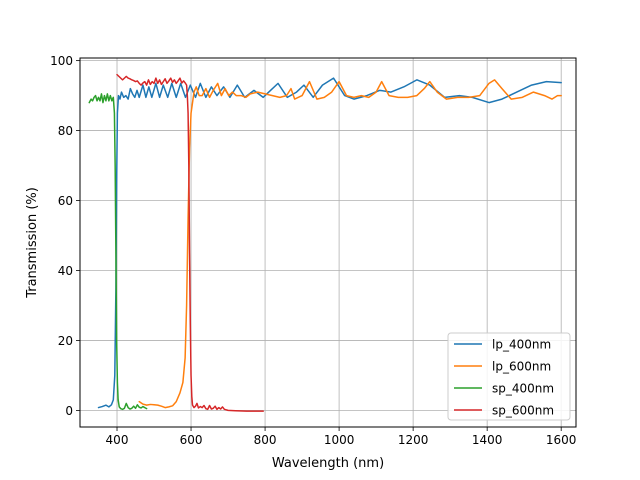 This screenshot has height=480, width=640. What do you see at coordinates (328, 463) in the screenshot?
I see `x-axis-label: Wavelength (nm)` at bounding box center [328, 463].